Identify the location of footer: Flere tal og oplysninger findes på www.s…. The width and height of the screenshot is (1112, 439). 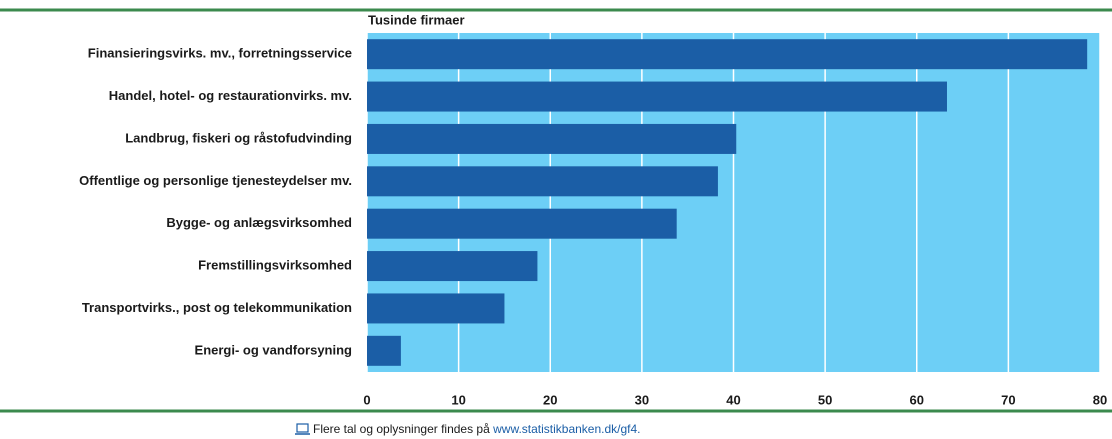
(468, 429).